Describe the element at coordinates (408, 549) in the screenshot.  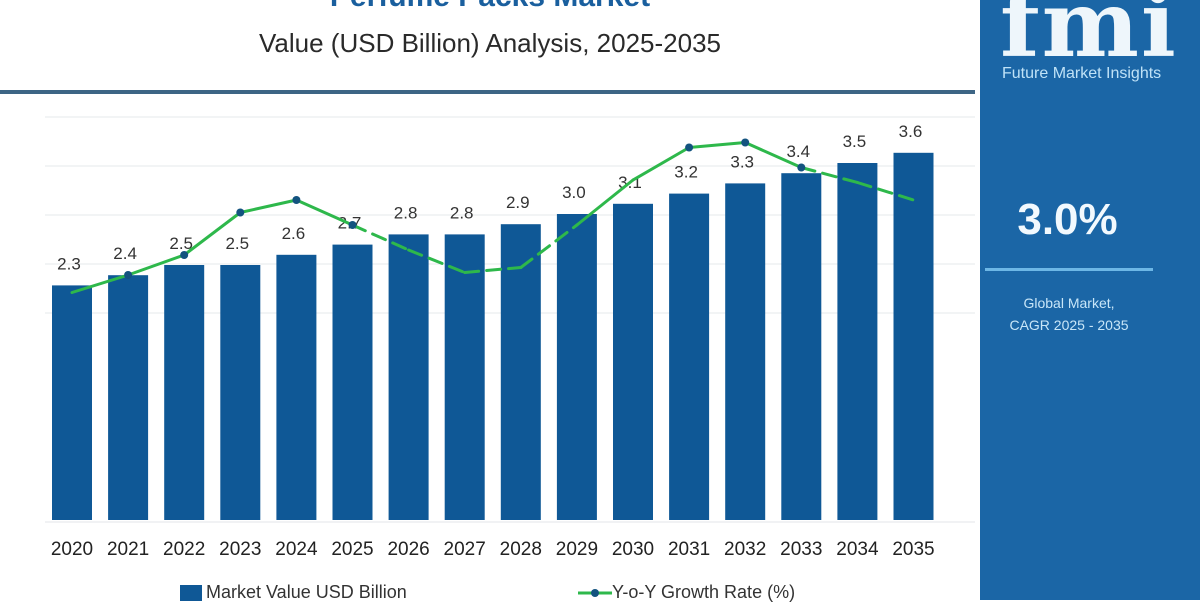
I see `x-tick-2026: 2026` at that location.